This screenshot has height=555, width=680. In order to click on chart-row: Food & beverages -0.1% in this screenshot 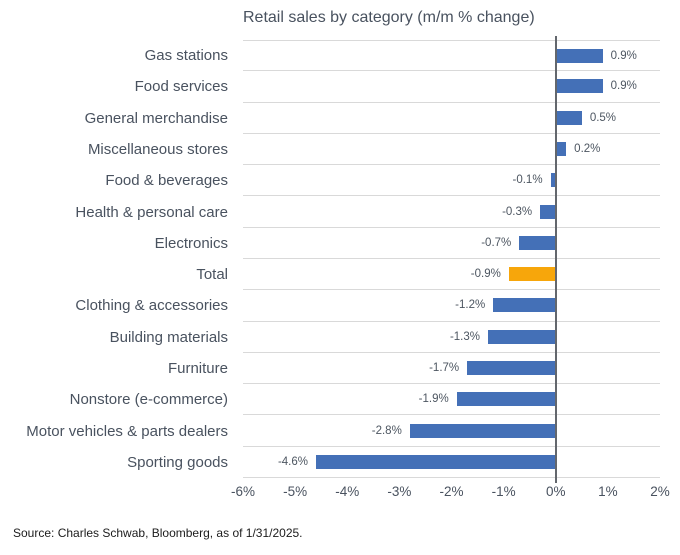, I will do `click(330, 181)`.